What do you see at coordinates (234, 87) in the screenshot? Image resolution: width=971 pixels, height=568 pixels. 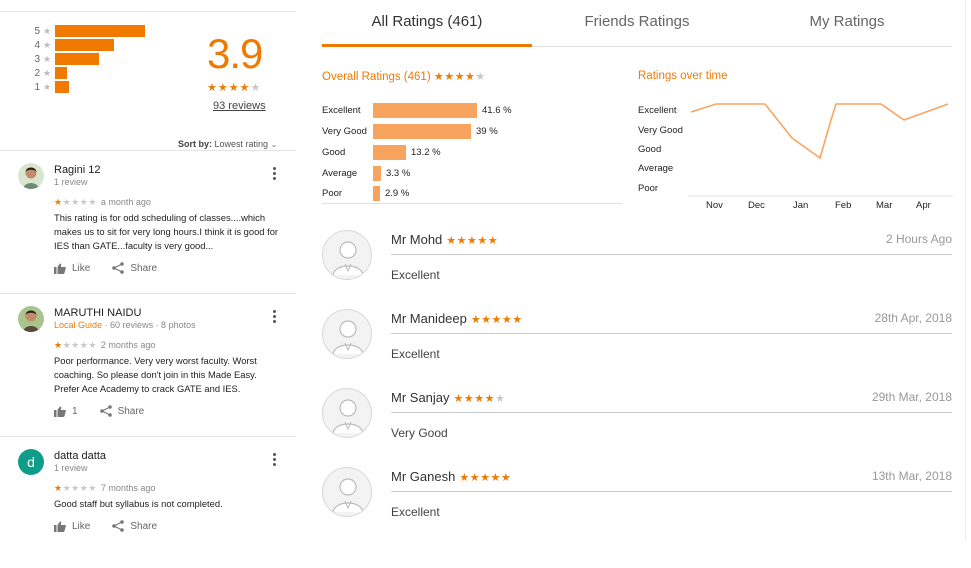 I see `average-stars: ★★★★★` at bounding box center [234, 87].